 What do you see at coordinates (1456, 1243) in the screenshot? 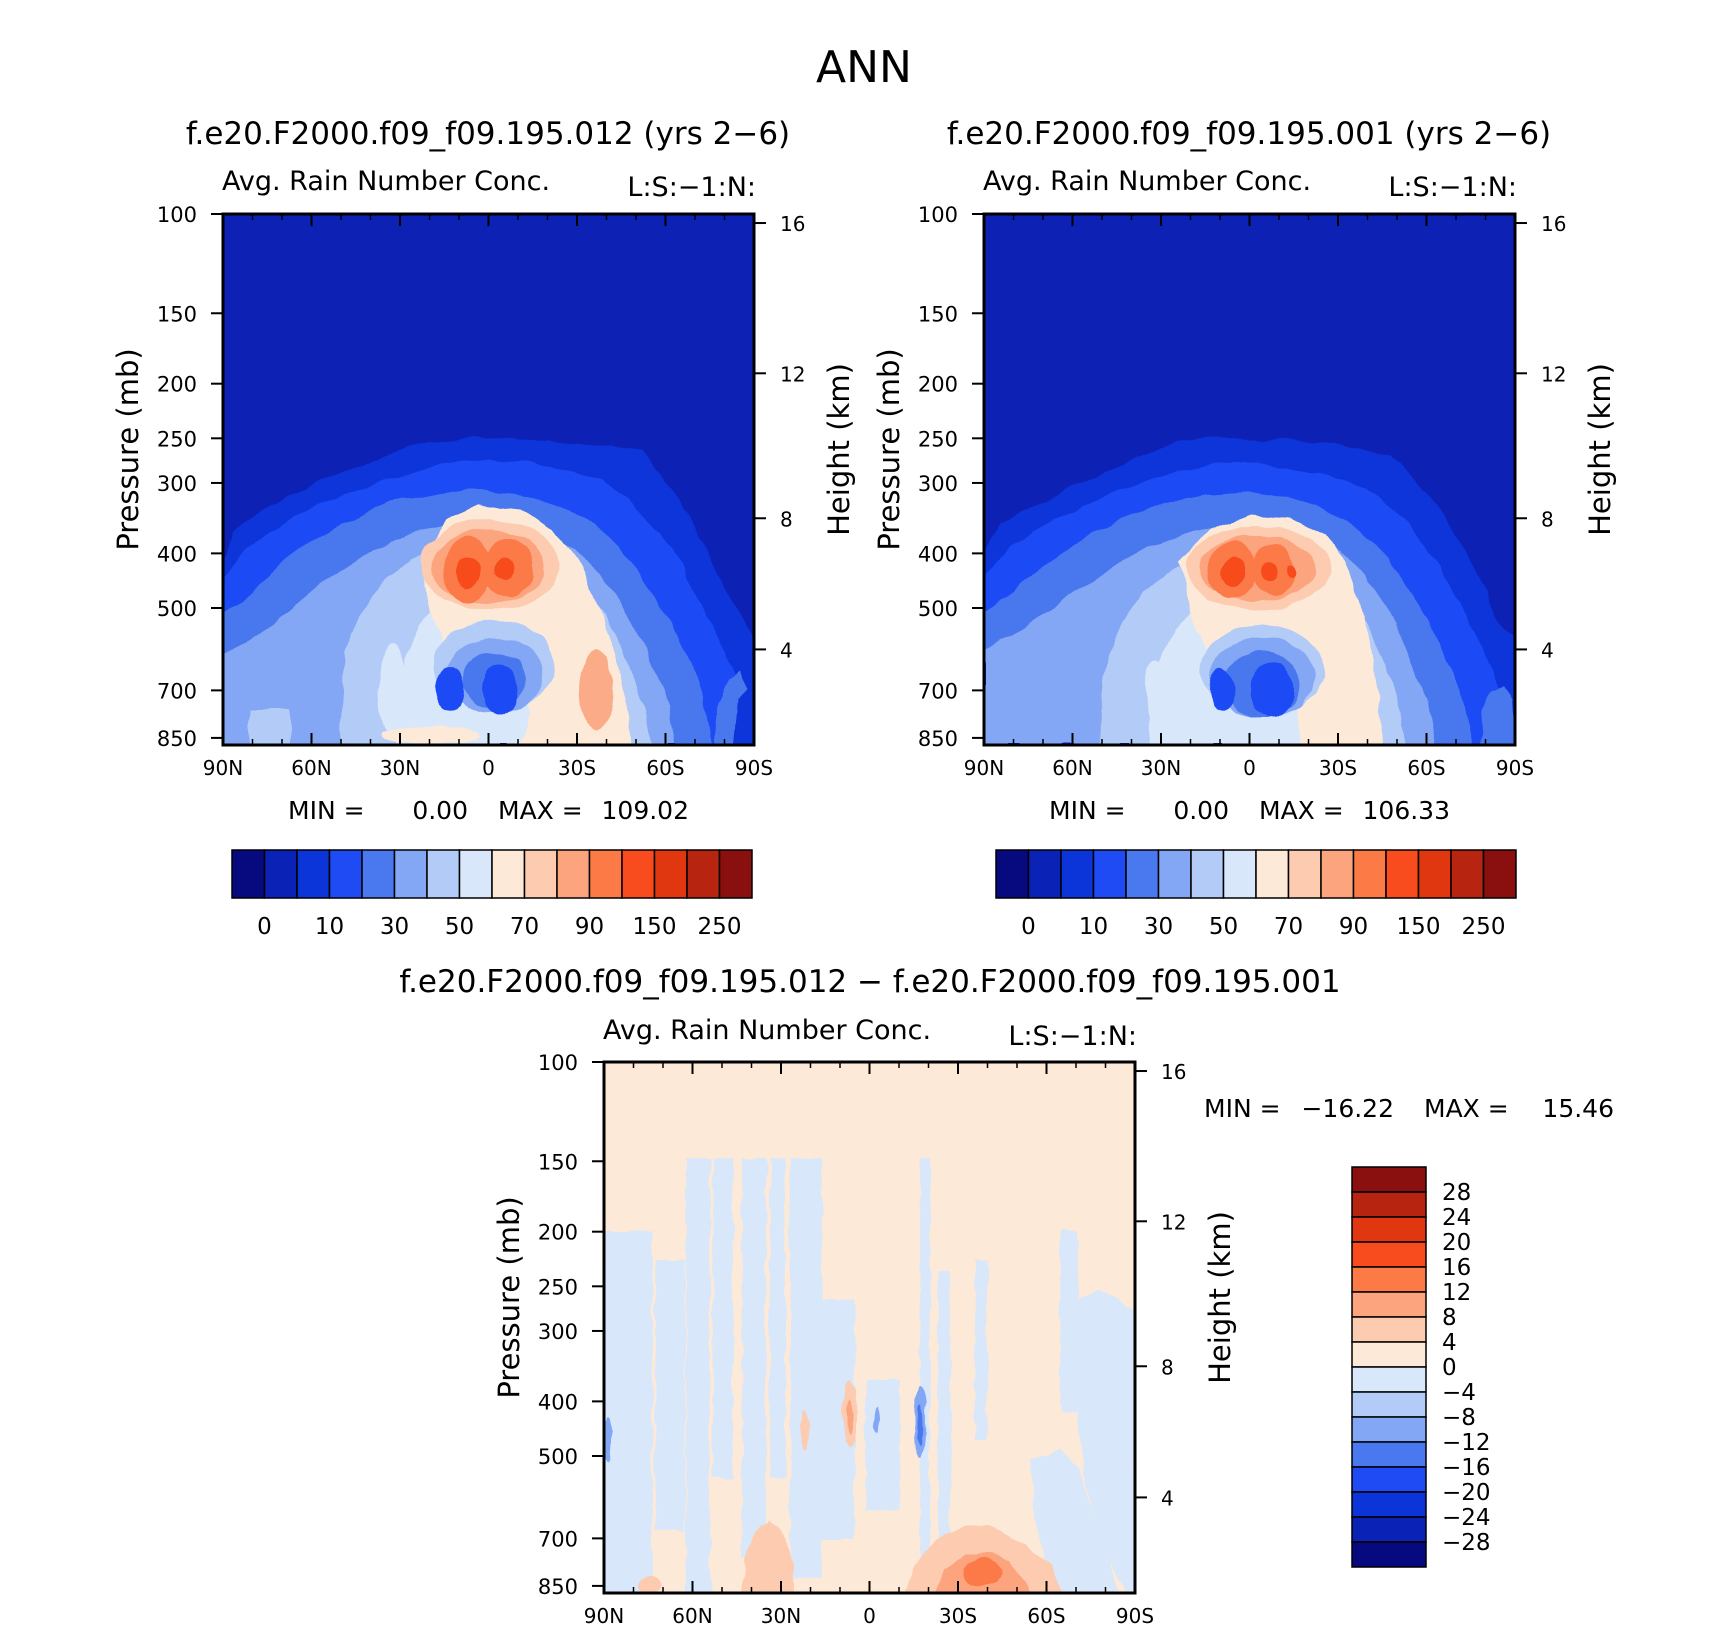
I see `colorbar-label: 20` at bounding box center [1456, 1243].